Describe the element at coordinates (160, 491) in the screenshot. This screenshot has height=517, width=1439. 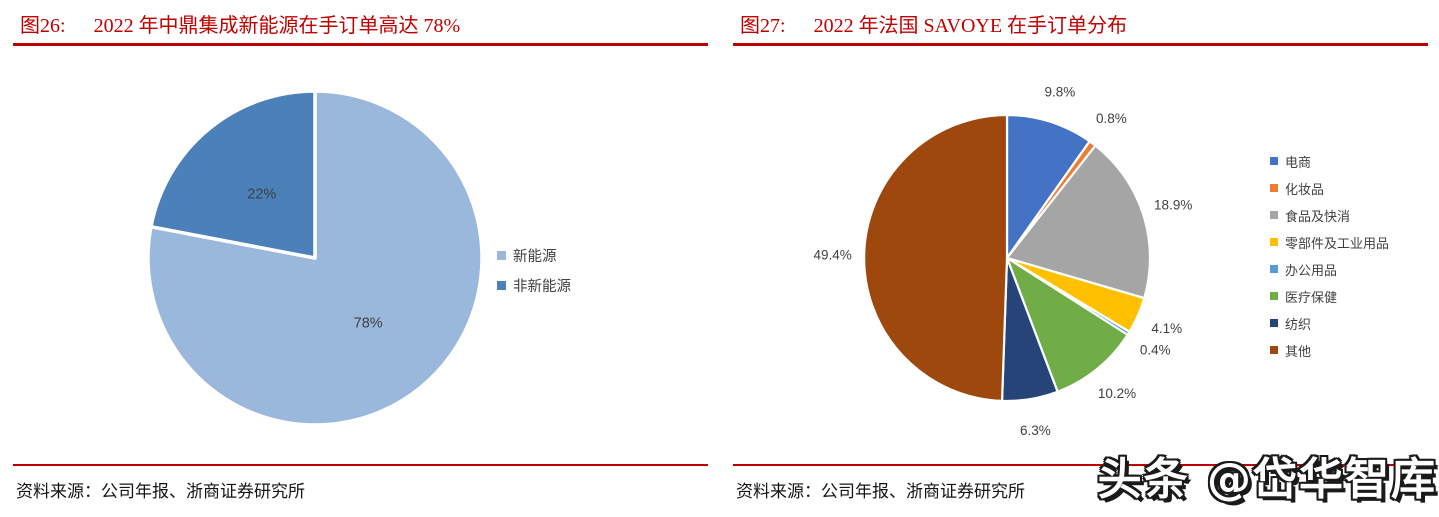
I see `source-note-left: 资料来源：公司年报、浙商证券研究所` at that location.